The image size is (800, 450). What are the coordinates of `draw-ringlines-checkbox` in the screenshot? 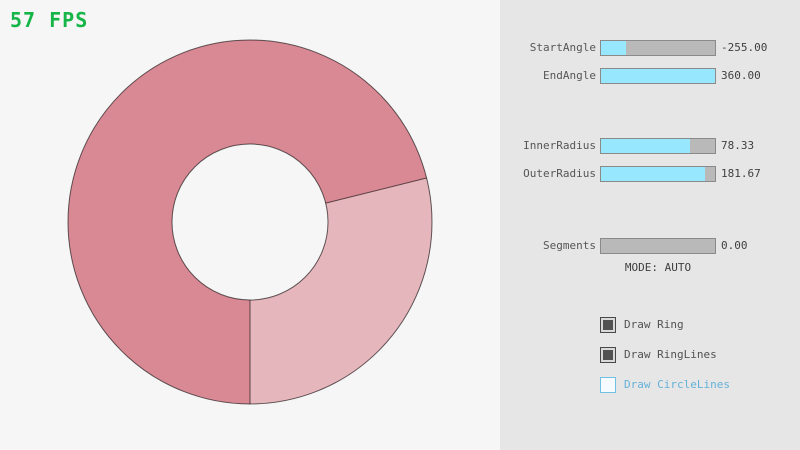 It's located at (608, 355).